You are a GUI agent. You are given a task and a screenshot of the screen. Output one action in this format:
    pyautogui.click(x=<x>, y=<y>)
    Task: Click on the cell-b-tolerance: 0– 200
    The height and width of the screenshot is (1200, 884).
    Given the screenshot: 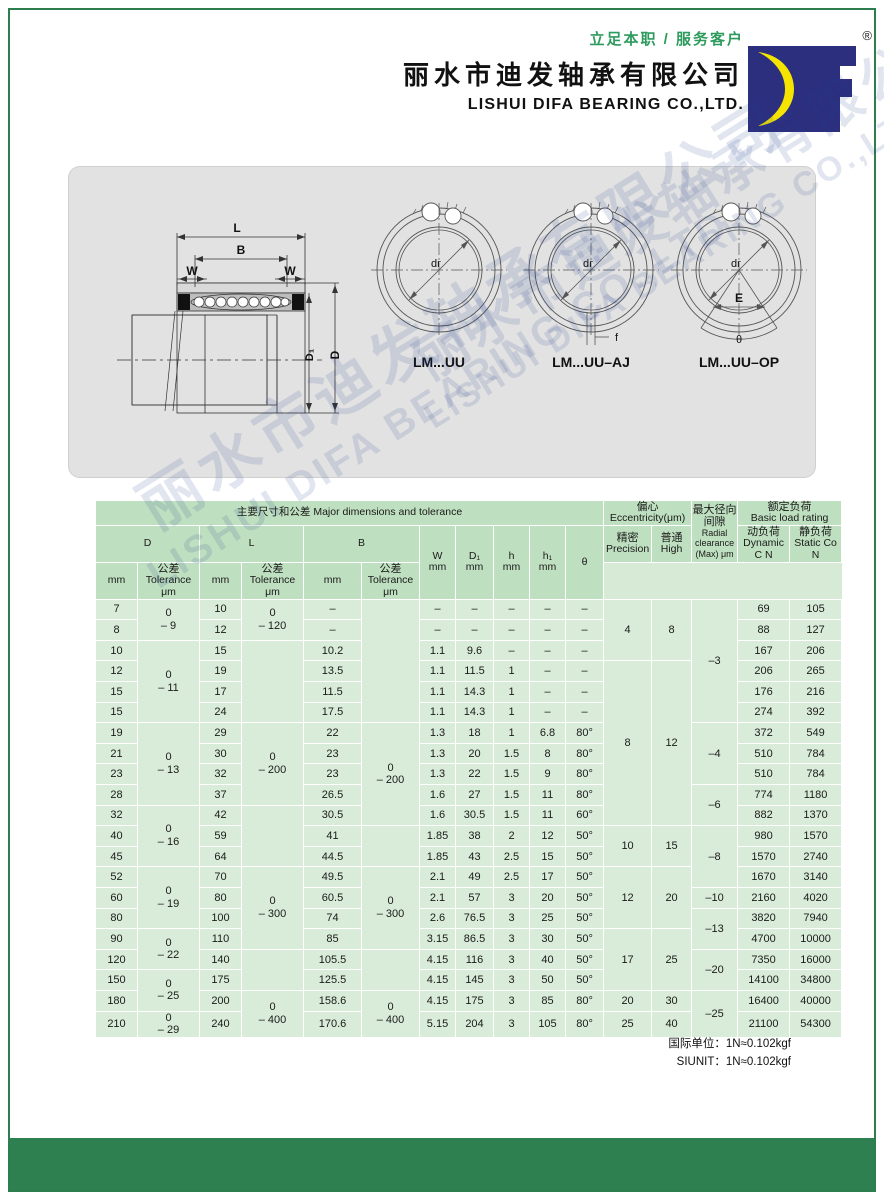 What is the action you would take?
    pyautogui.click(x=390, y=774)
    